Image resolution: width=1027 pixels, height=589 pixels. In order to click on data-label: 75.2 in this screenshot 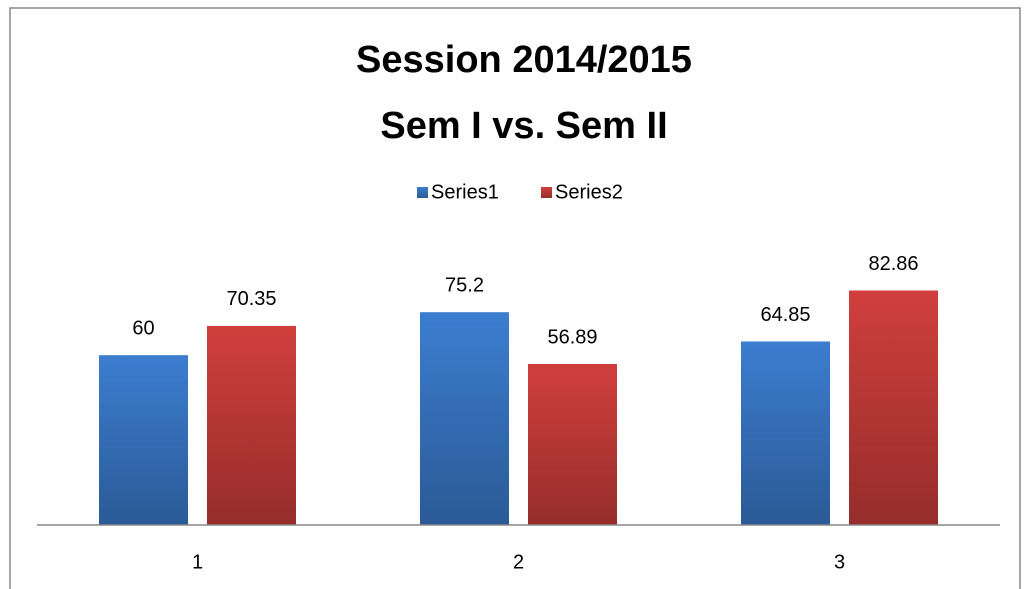, I will do `click(464, 285)`.